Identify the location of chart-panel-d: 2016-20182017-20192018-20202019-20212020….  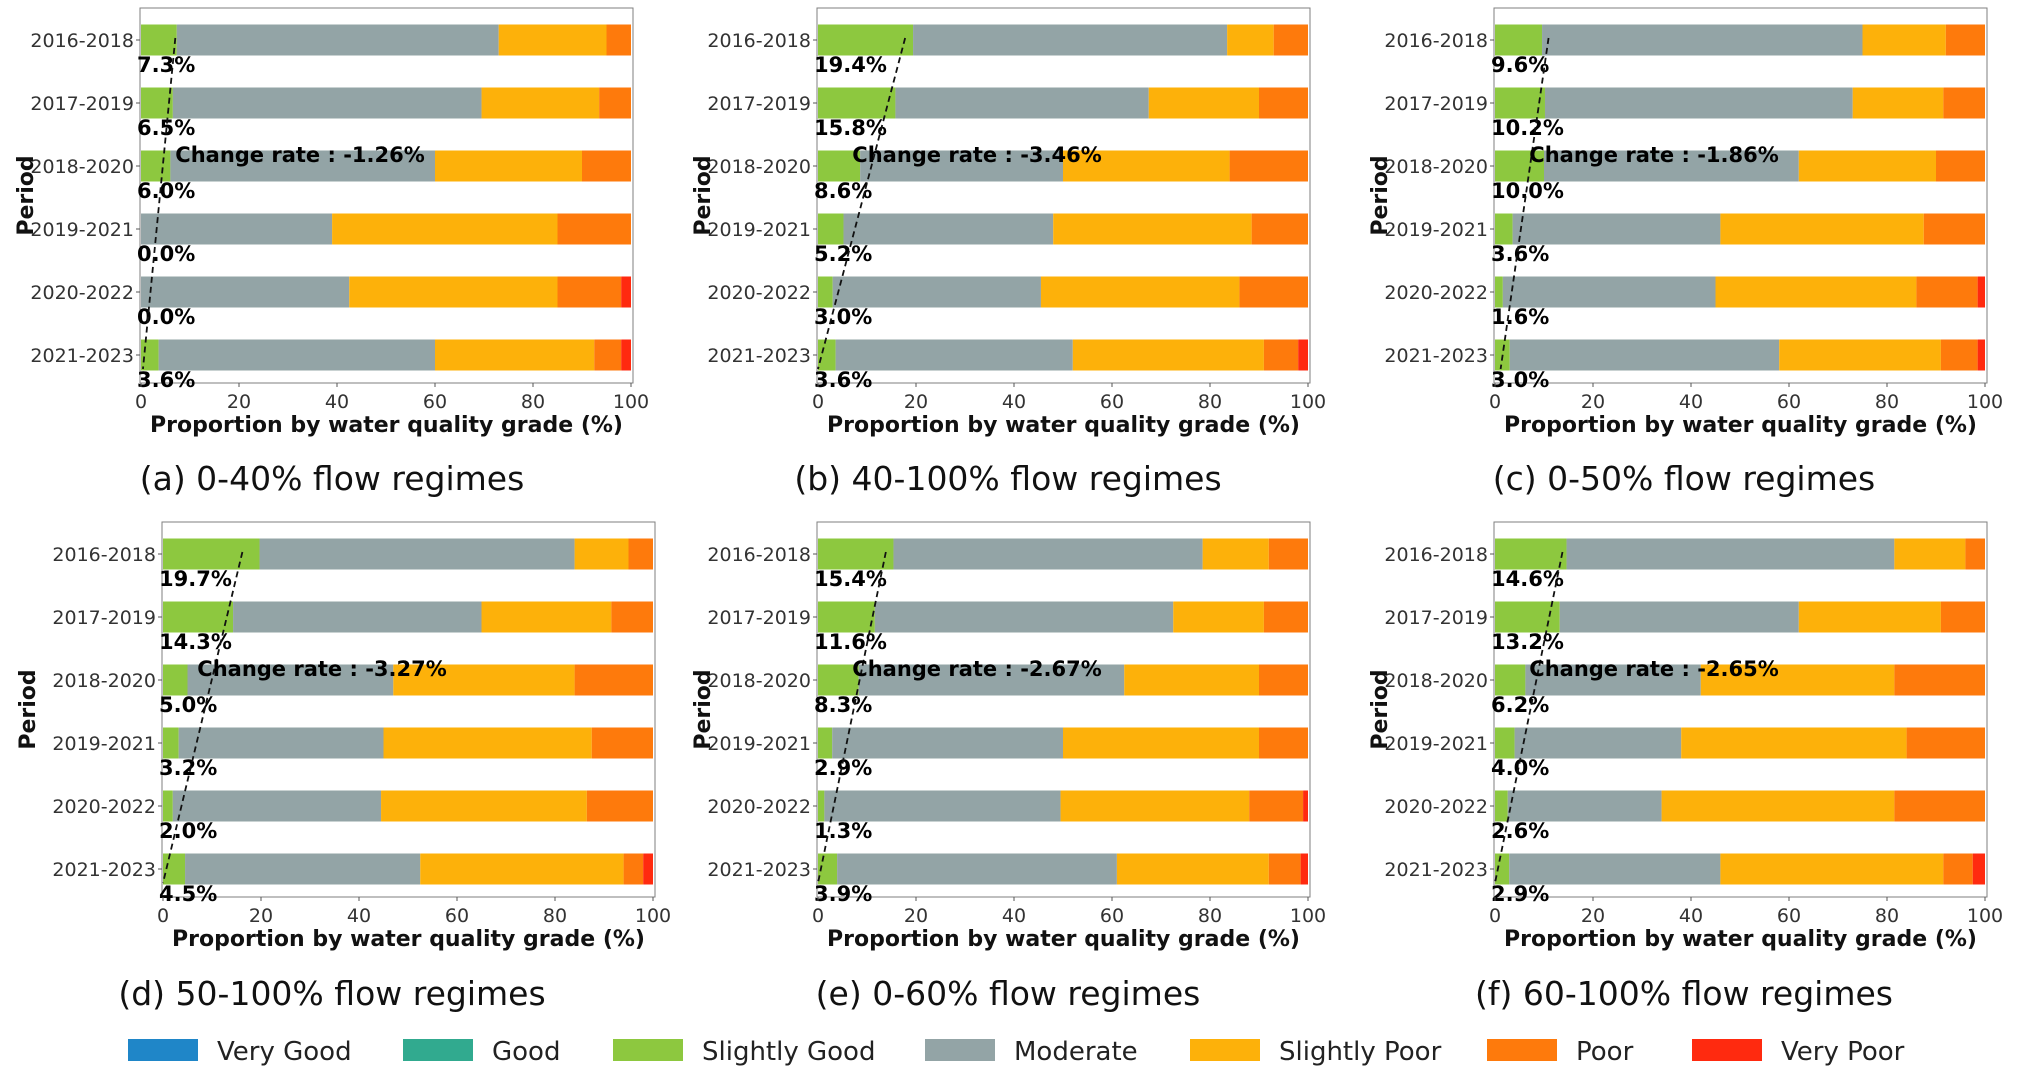
(343, 767).